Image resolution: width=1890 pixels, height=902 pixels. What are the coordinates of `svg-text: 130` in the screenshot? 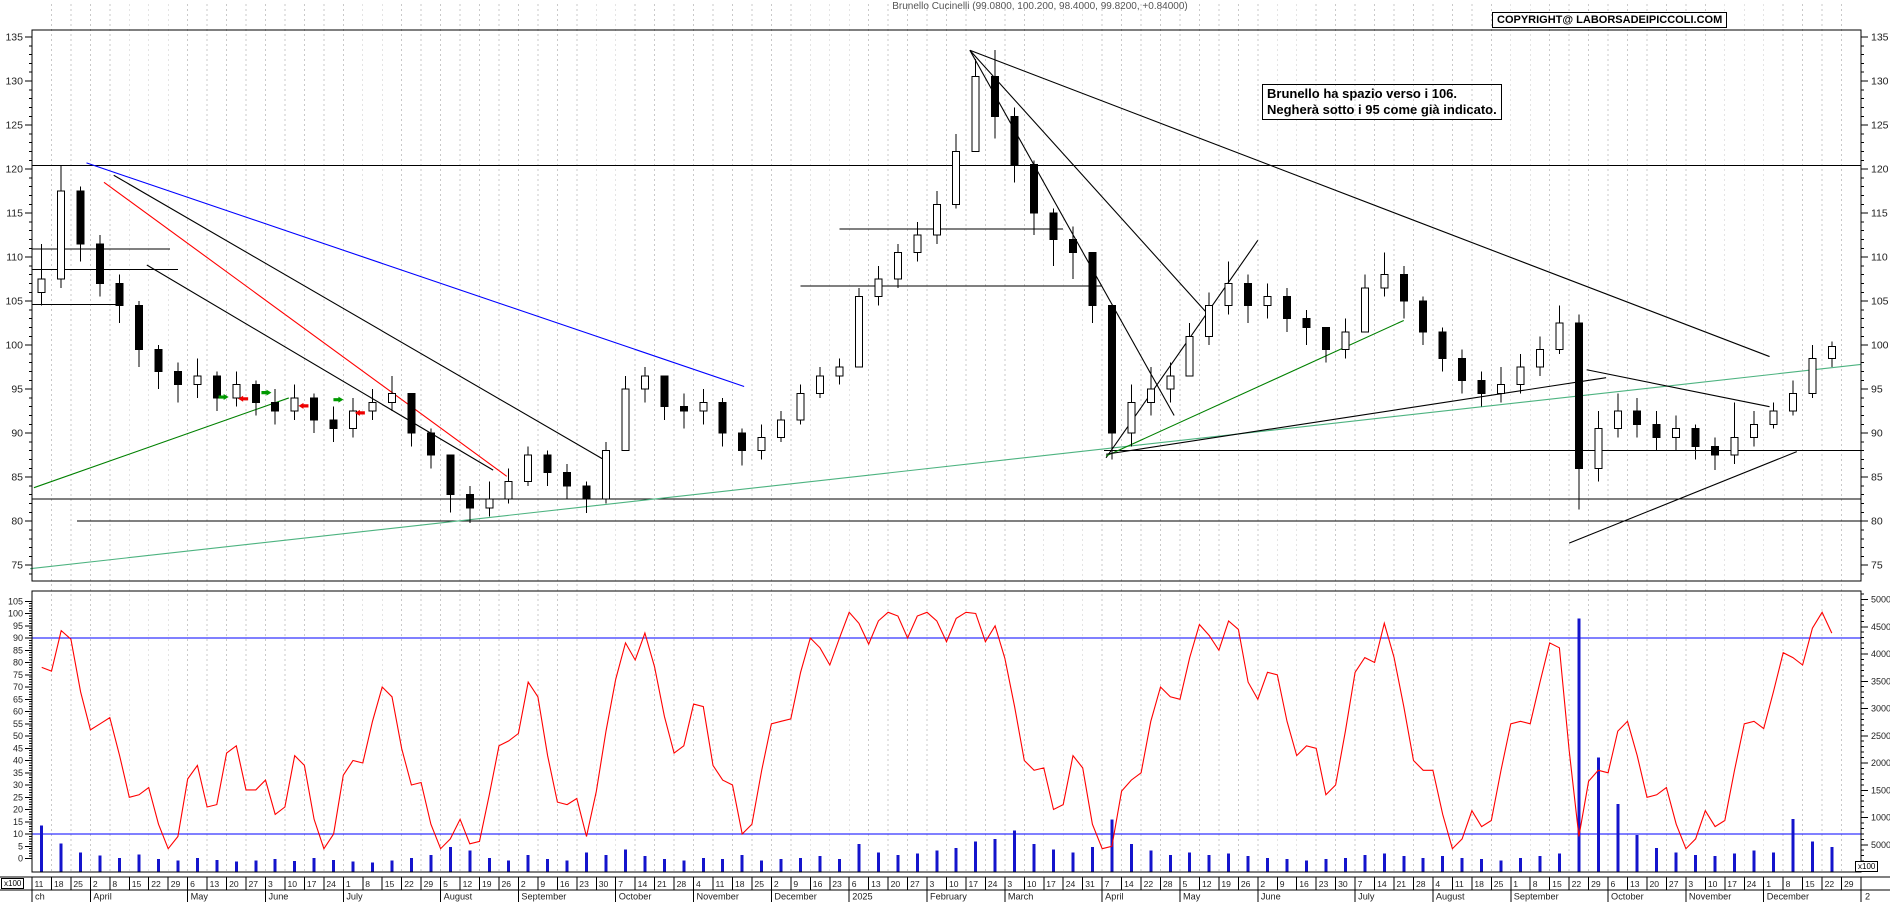 It's located at (1880, 82).